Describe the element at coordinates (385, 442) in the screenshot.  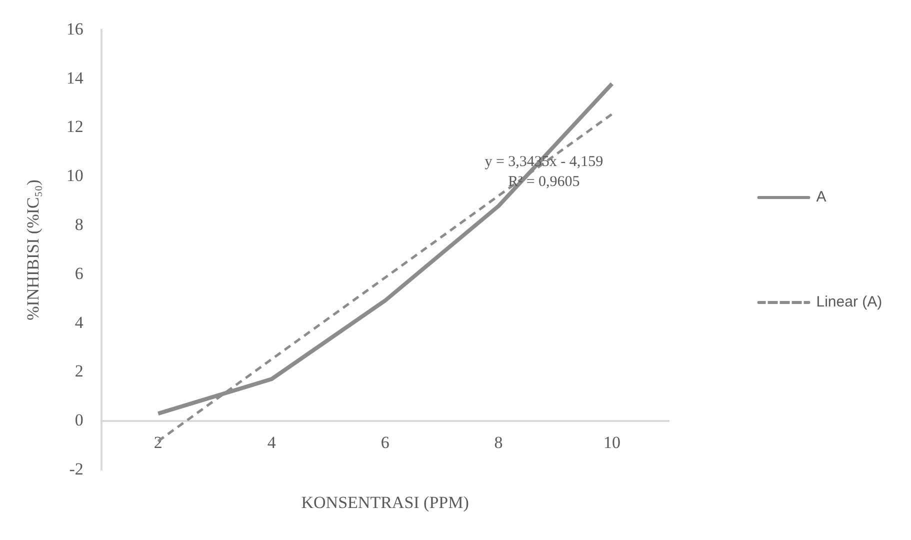
I see `x-tick-label: 6` at that location.